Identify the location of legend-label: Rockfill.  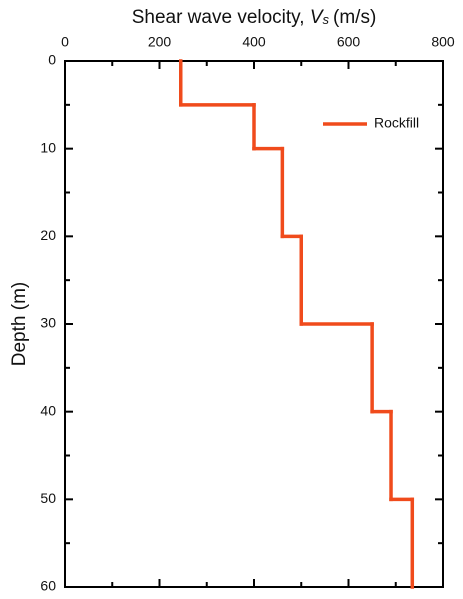
(396, 123).